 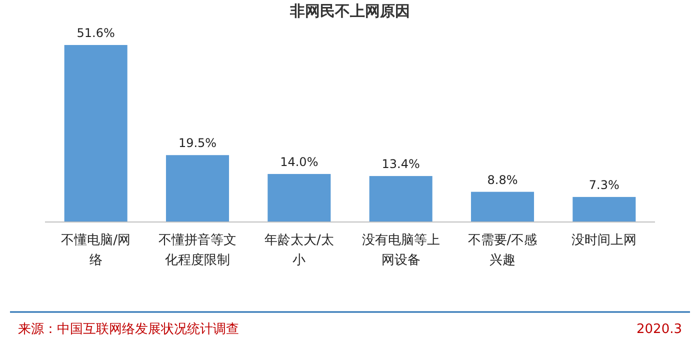 I want to click on data-label: 14.0%, so click(x=299, y=161).